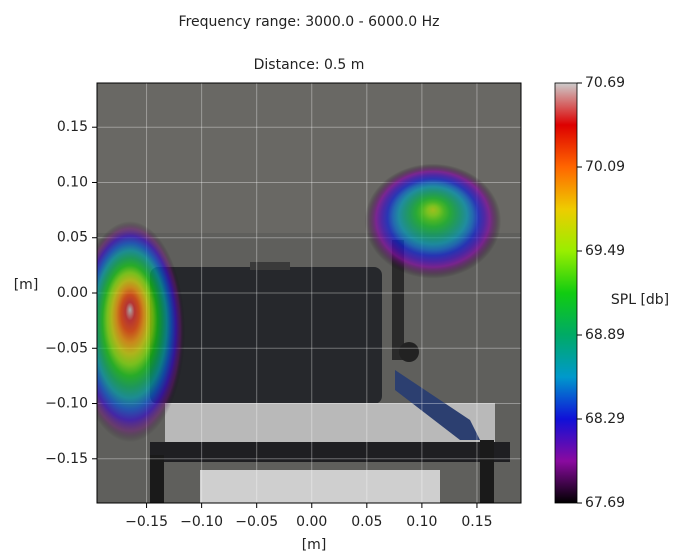  Describe the element at coordinates (309, 65) in the screenshot. I see `chart-subtitle: Distance: 0.5 m` at that location.